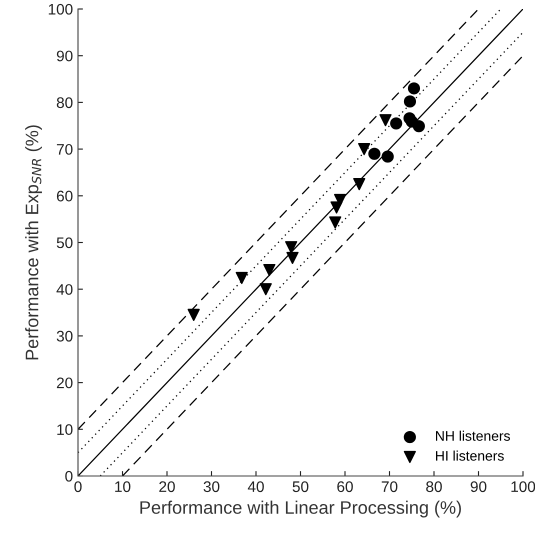  What do you see at coordinates (300, 509) in the screenshot?
I see `x-axis-title: Performance with Linear Processing (%)` at bounding box center [300, 509].